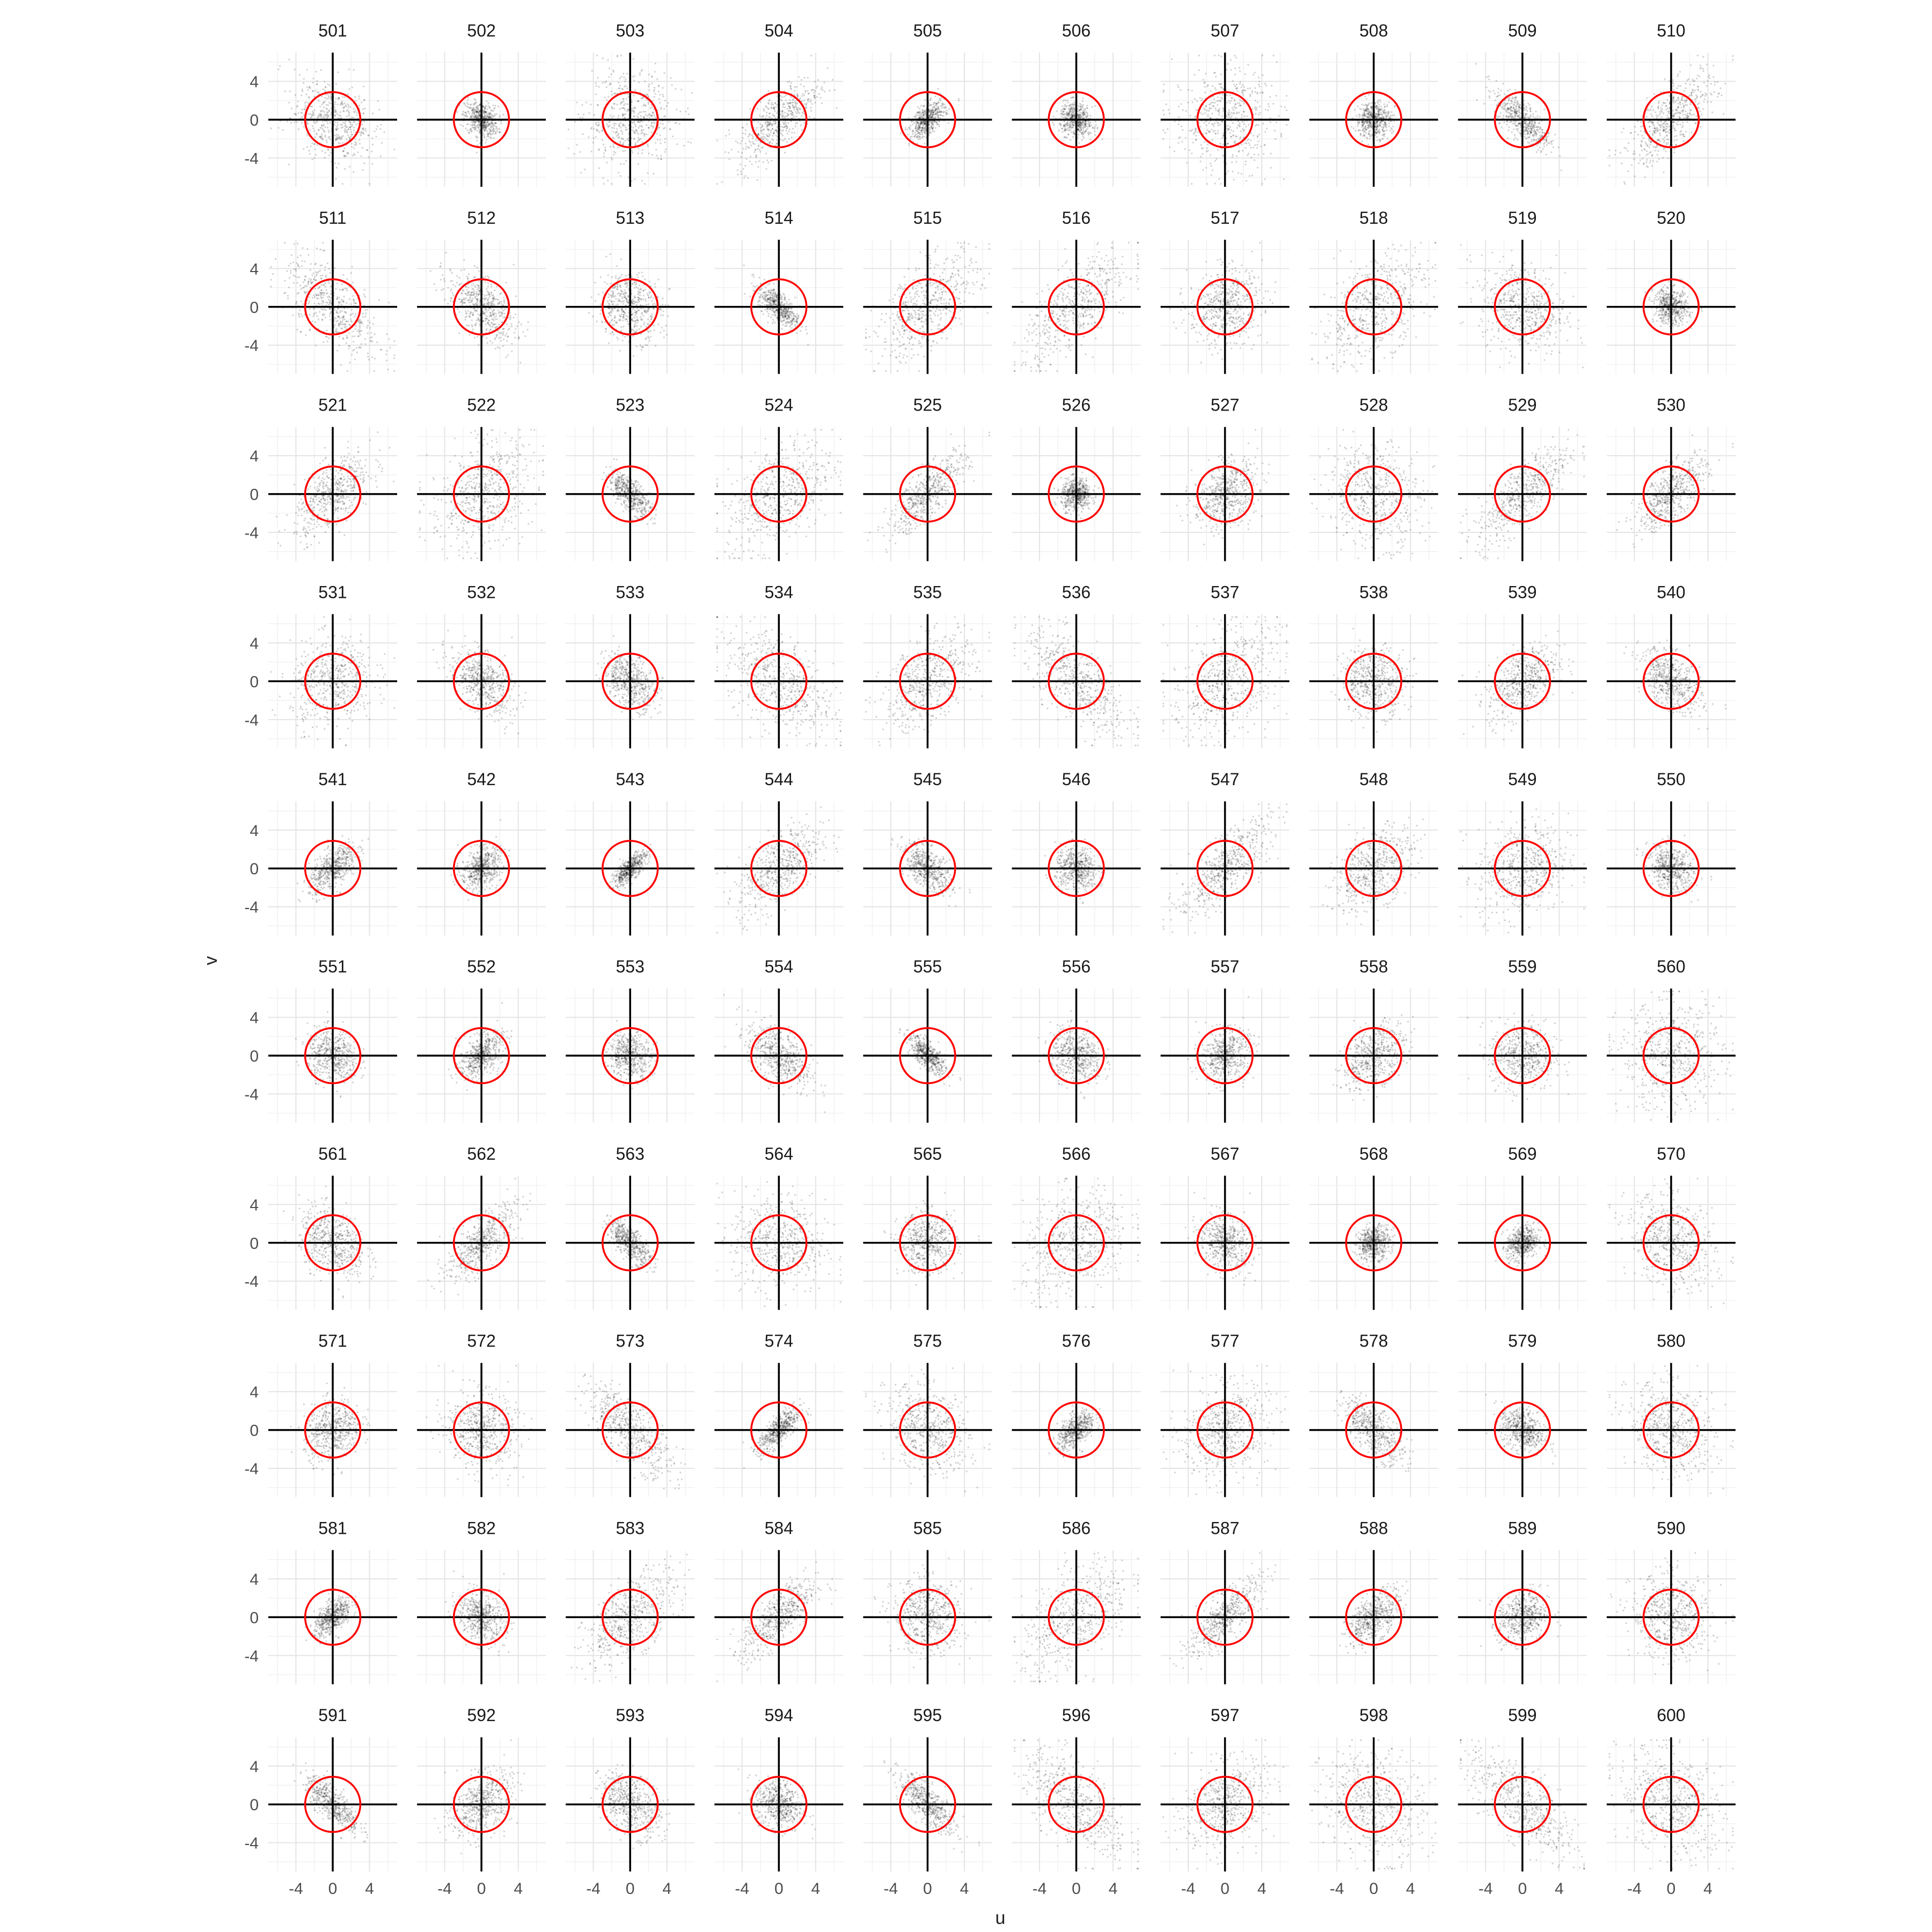 The height and width of the screenshot is (1932, 1932). What do you see at coordinates (630, 30) in the screenshot?
I see `facet-title: 503` at bounding box center [630, 30].